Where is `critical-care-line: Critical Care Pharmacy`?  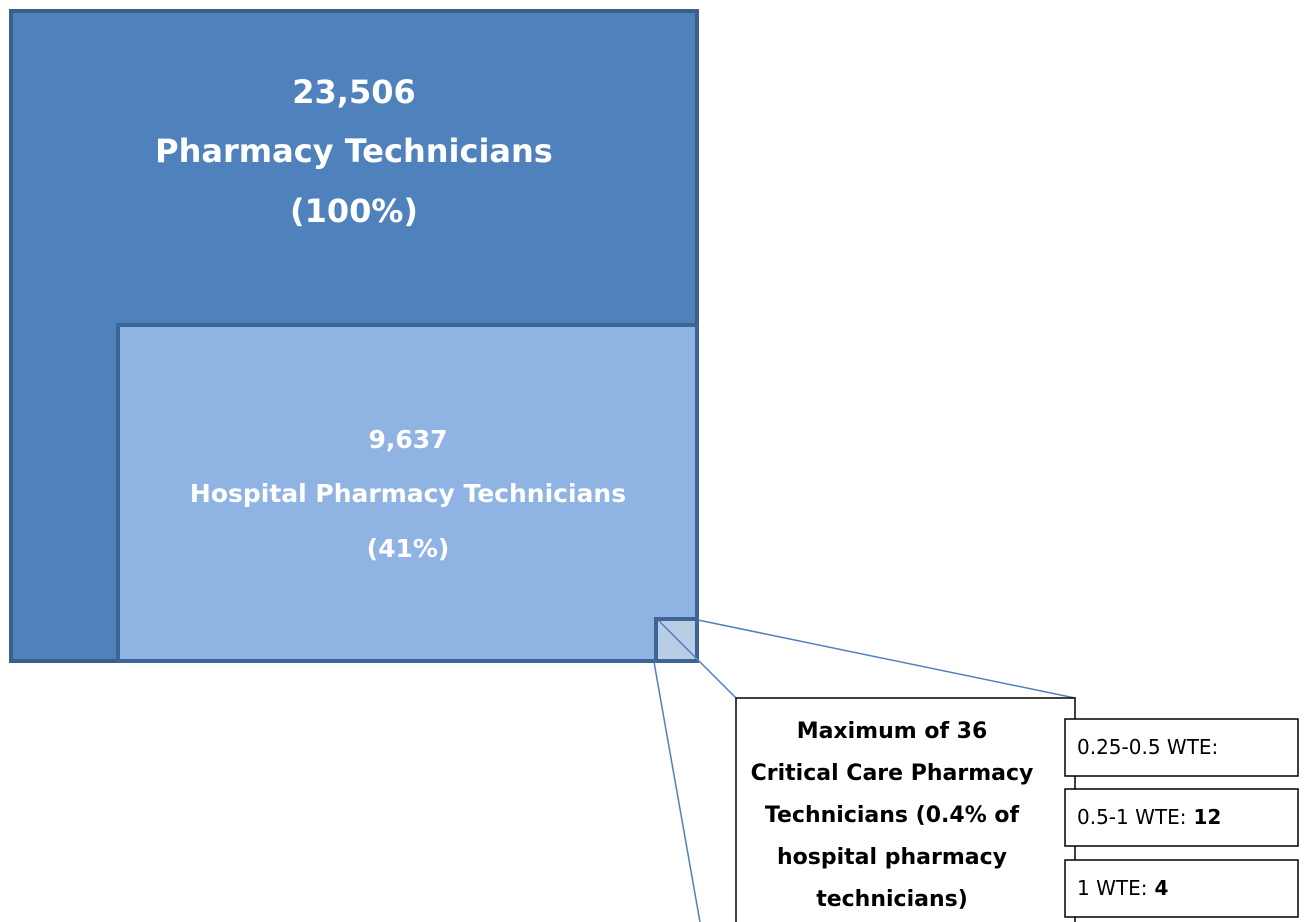
critical-care-line: Critical Care Pharmacy is located at coordinates (892, 773).